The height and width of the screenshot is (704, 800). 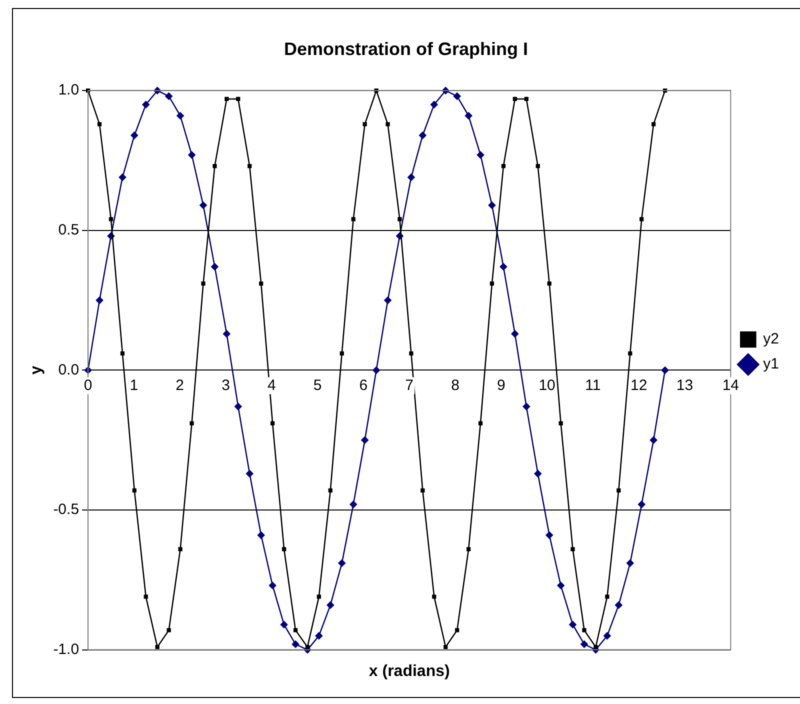 I want to click on y-tick-label: 1.0, so click(x=69, y=90).